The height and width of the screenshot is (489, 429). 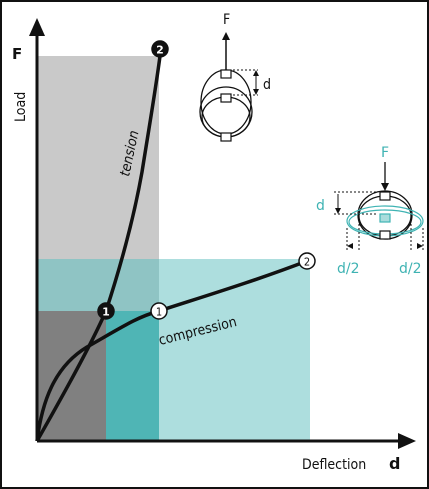 I want to click on tension-inset-force-label: F, so click(x=226, y=20).